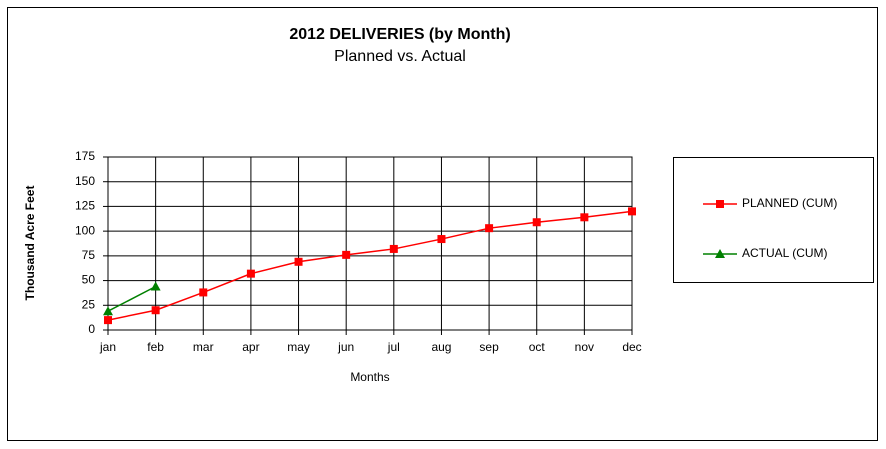  Describe the element at coordinates (298, 347) in the screenshot. I see `x-tick-label: may` at that location.